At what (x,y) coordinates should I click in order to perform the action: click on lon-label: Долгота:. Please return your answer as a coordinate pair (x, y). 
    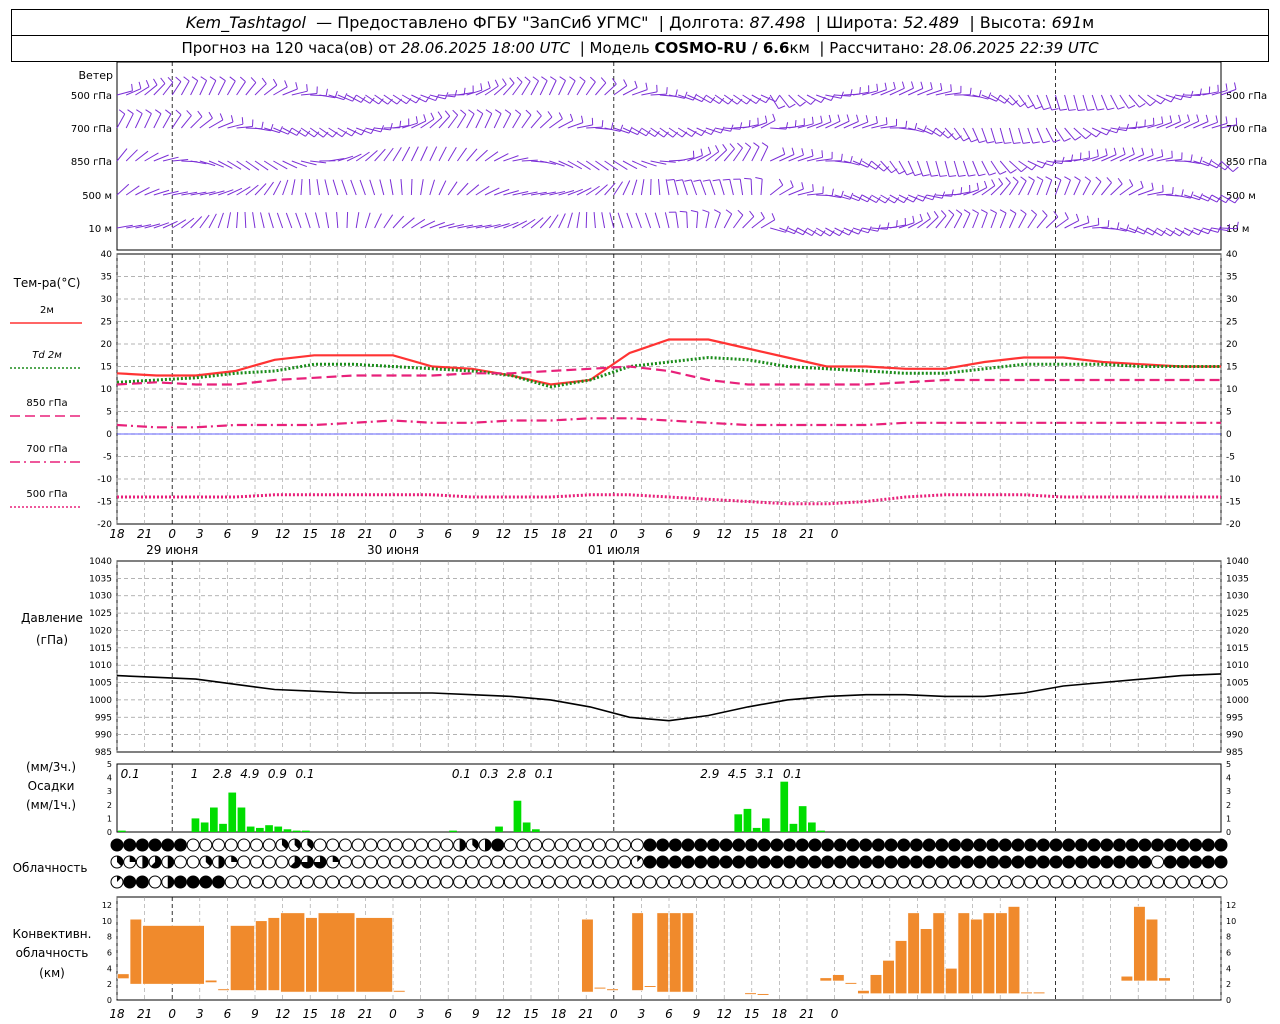
    Looking at the image, I should click on (707, 22).